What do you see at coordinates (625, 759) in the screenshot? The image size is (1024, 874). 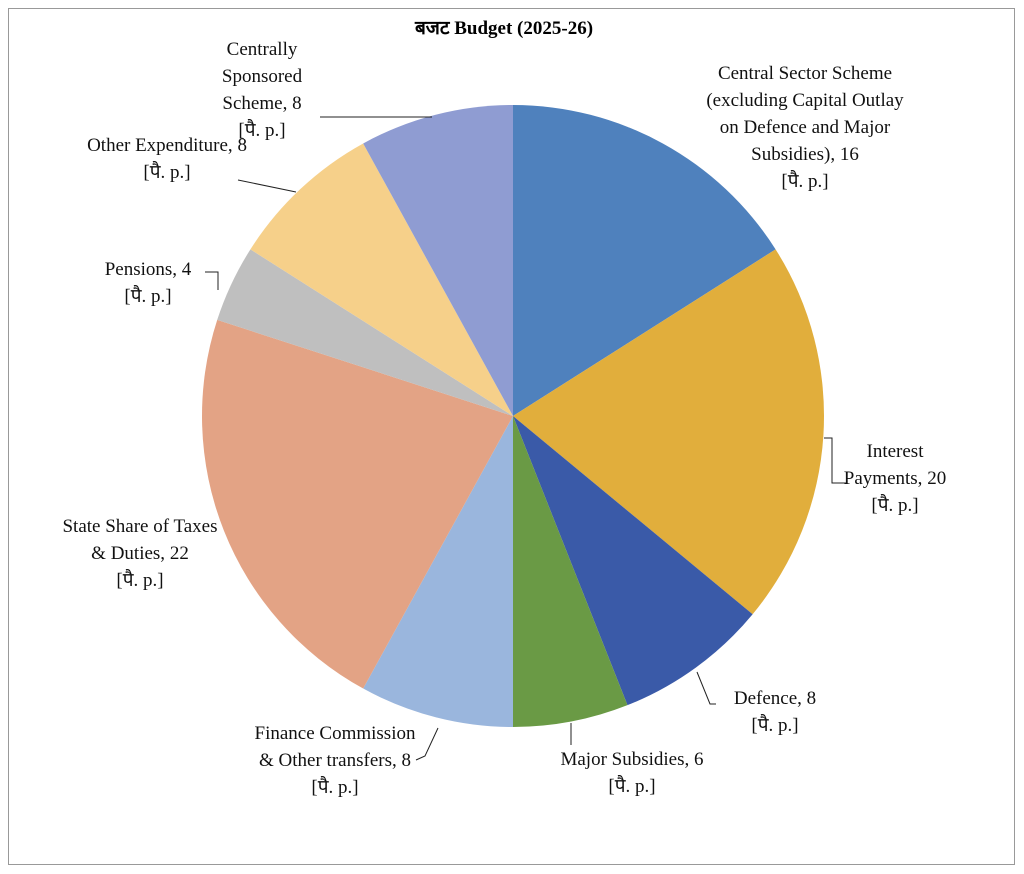 I see `category-name: Major Subsidies,` at bounding box center [625, 759].